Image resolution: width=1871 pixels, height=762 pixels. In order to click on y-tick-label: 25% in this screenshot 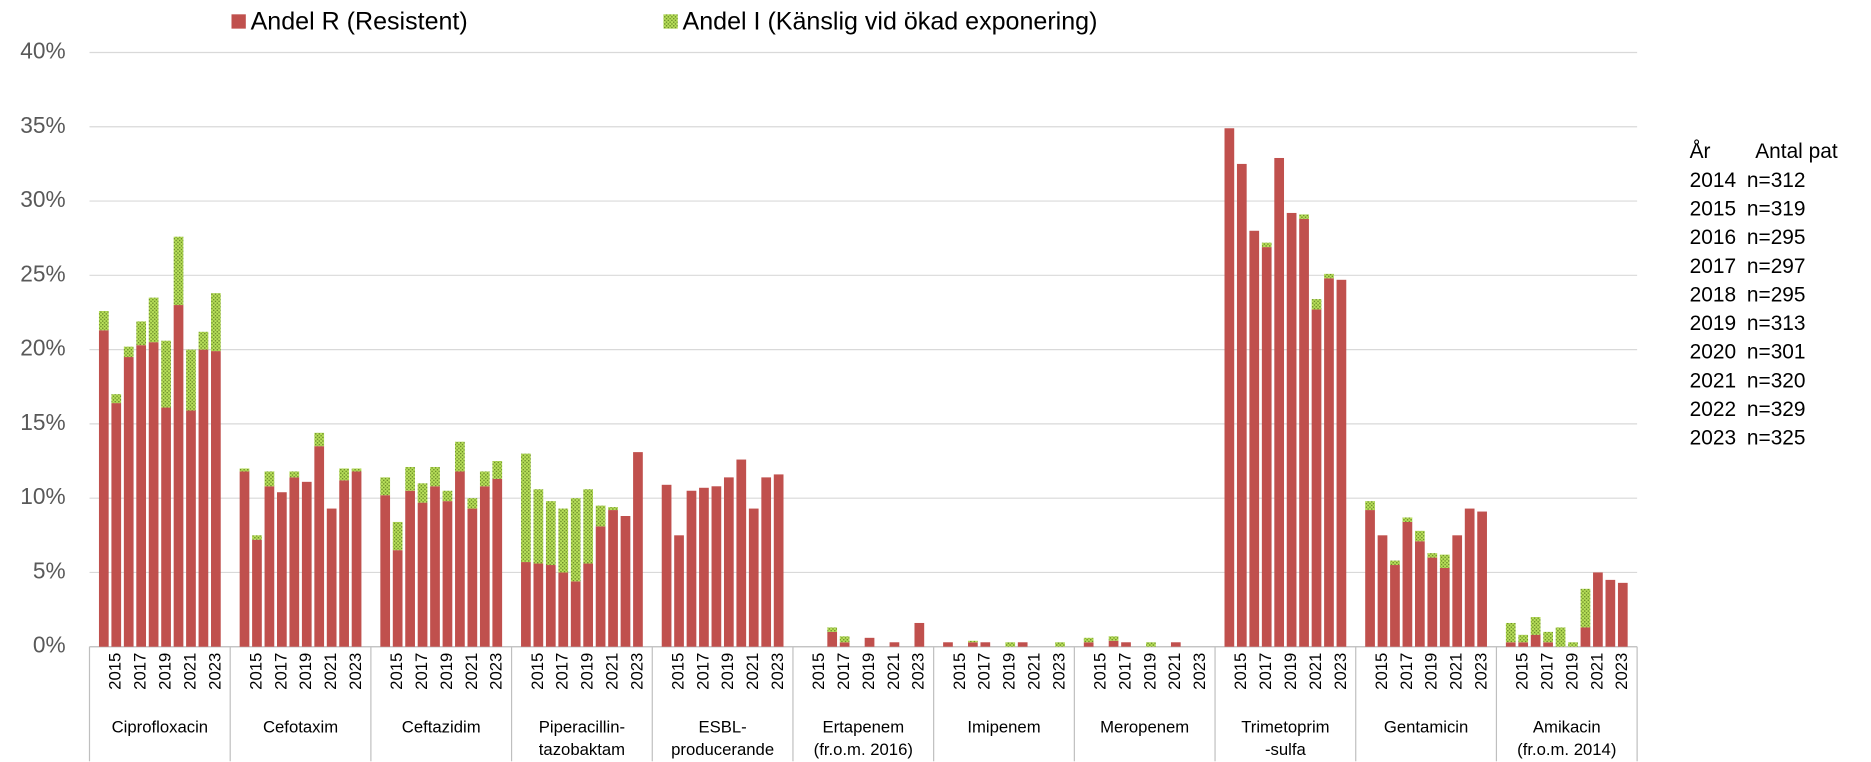, I will do `click(42, 273)`.